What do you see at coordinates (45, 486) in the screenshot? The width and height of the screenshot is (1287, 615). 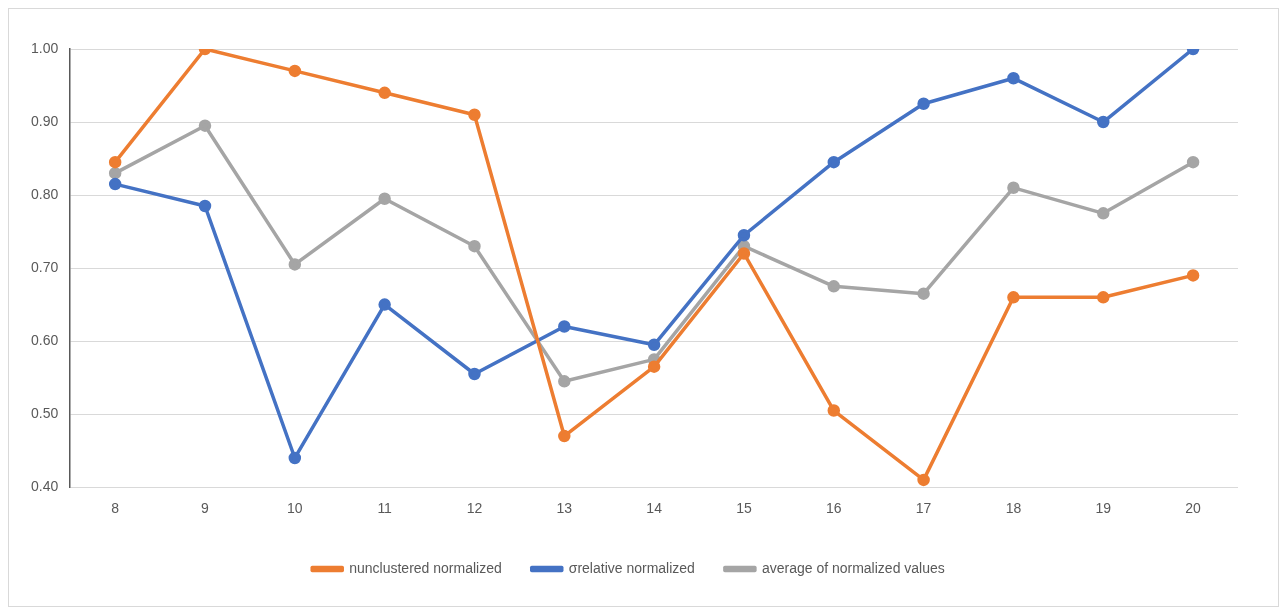 I see `y-tick-label: 0.40` at bounding box center [45, 486].